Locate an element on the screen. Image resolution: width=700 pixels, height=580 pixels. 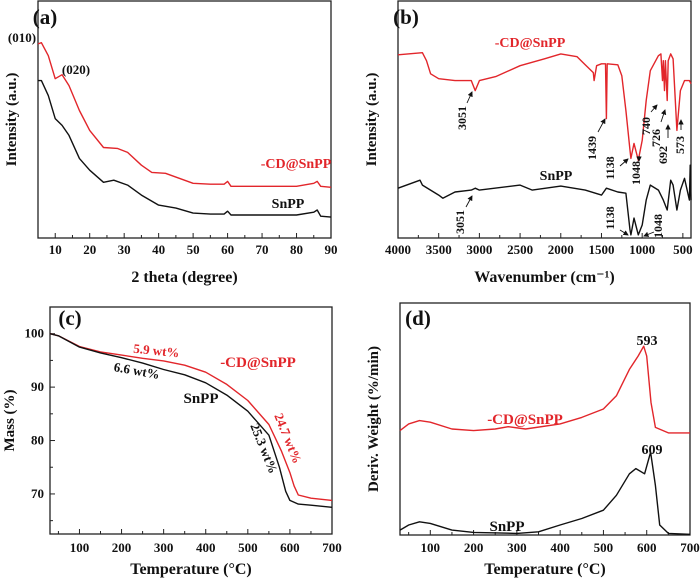
panel-label: (d) is located at coordinates (418, 318).